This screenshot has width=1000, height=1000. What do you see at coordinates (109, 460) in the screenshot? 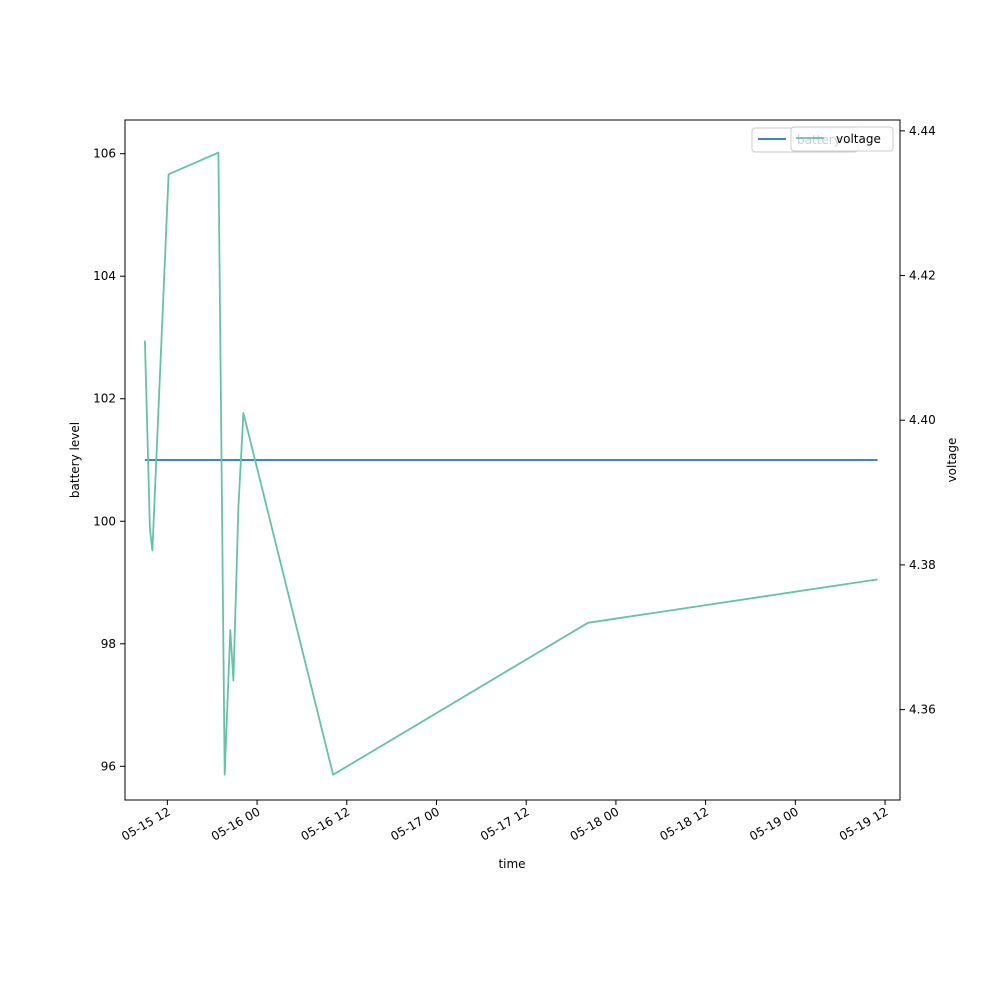
I see `left-y-axis-ticks: 96 98 100 102 104 106` at bounding box center [109, 460].